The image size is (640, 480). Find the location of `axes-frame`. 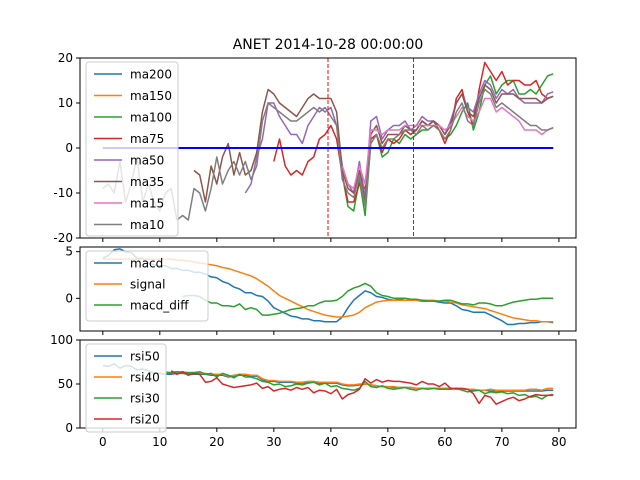

axes-frame is located at coordinates (328, 289).